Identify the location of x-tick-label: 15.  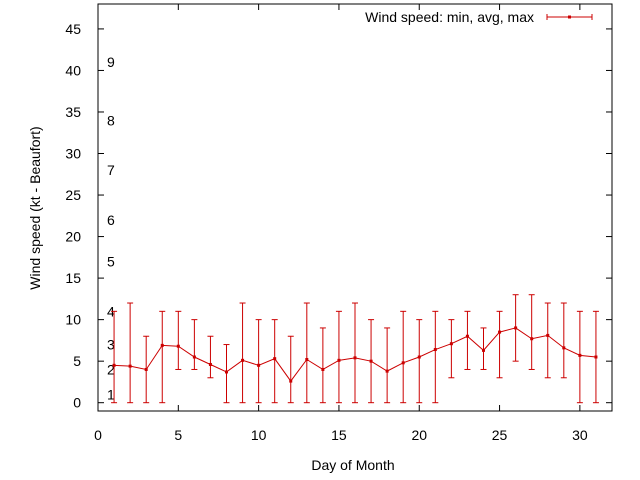
(339, 435).